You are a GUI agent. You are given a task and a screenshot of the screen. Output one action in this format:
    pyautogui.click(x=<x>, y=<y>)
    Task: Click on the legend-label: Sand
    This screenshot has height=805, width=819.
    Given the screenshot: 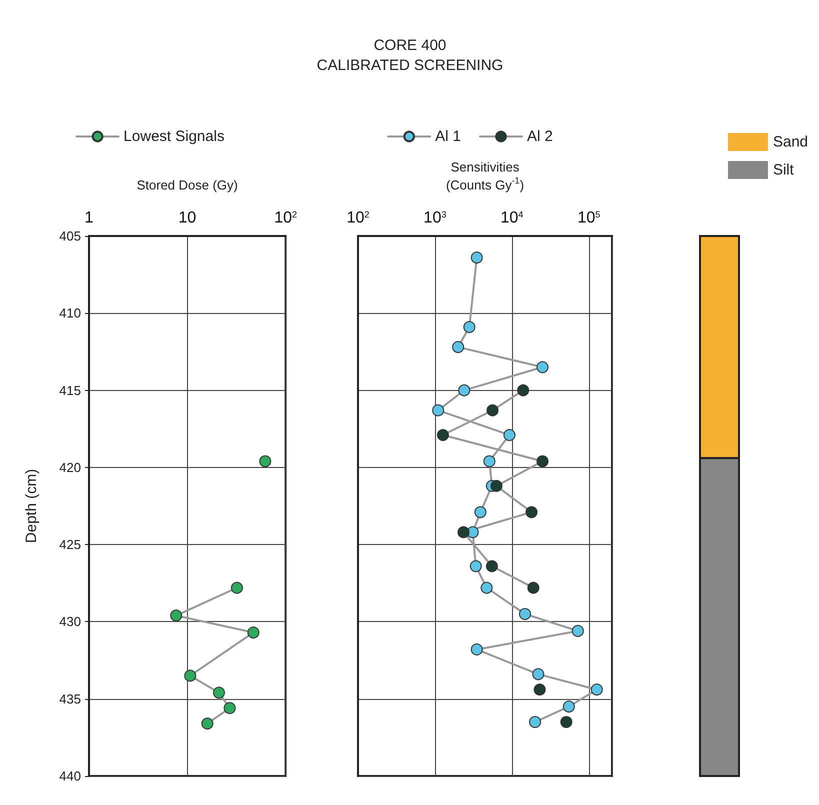 What is the action you would take?
    pyautogui.click(x=790, y=142)
    